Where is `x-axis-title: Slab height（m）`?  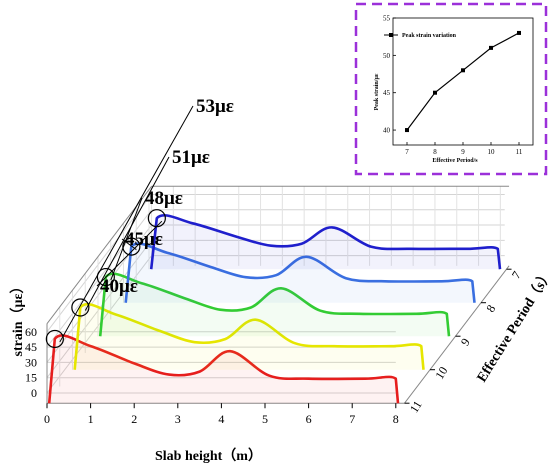 x-axis-title: Slab height（m） is located at coordinates (208, 456).